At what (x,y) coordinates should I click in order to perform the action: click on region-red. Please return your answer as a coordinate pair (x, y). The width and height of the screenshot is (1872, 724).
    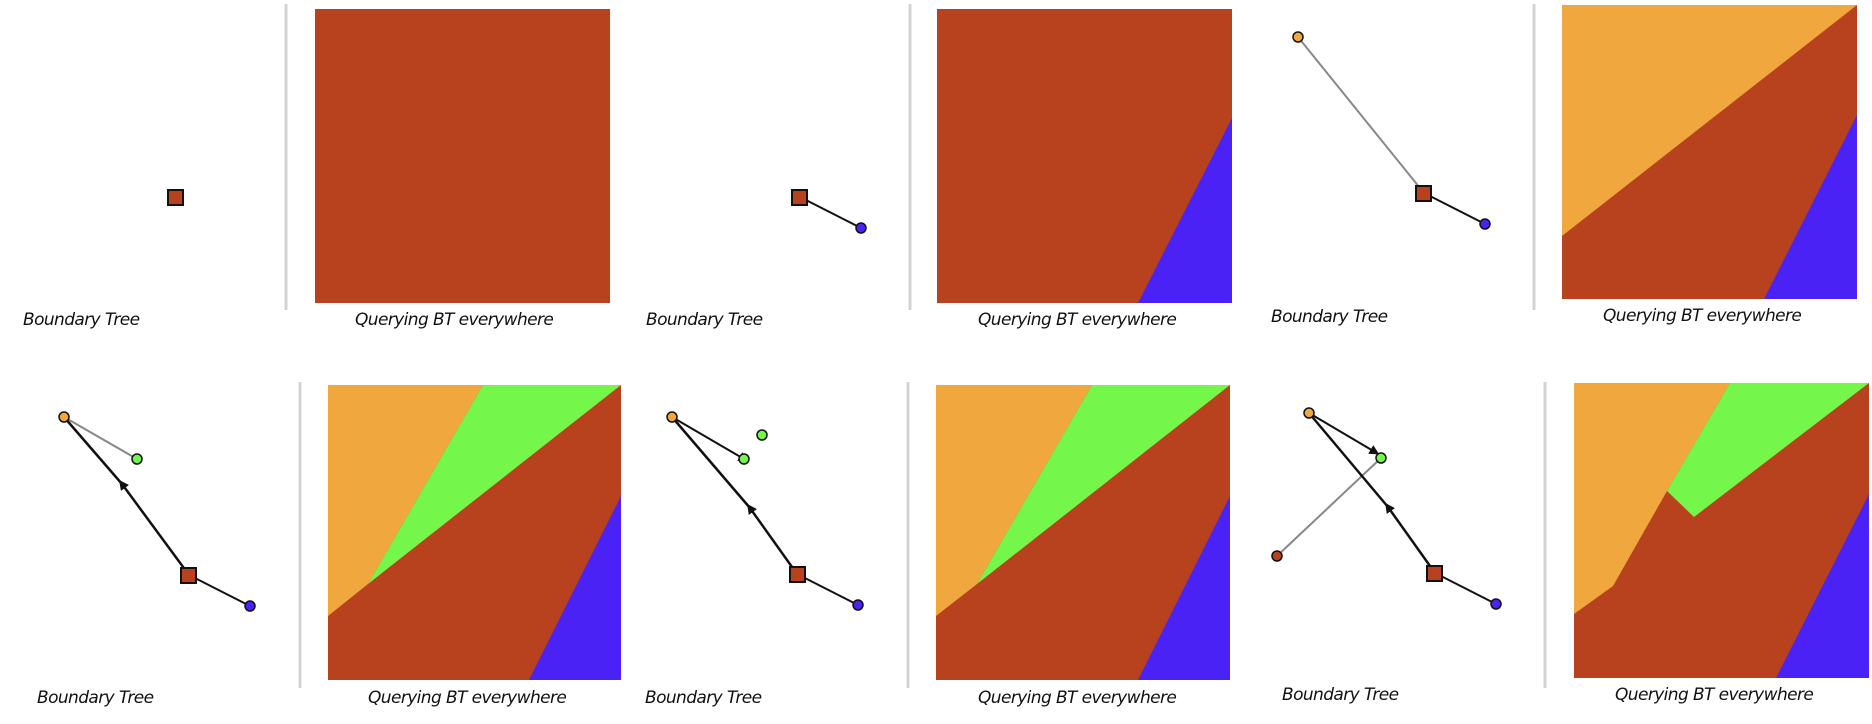
    Looking at the image, I should click on (462, 156).